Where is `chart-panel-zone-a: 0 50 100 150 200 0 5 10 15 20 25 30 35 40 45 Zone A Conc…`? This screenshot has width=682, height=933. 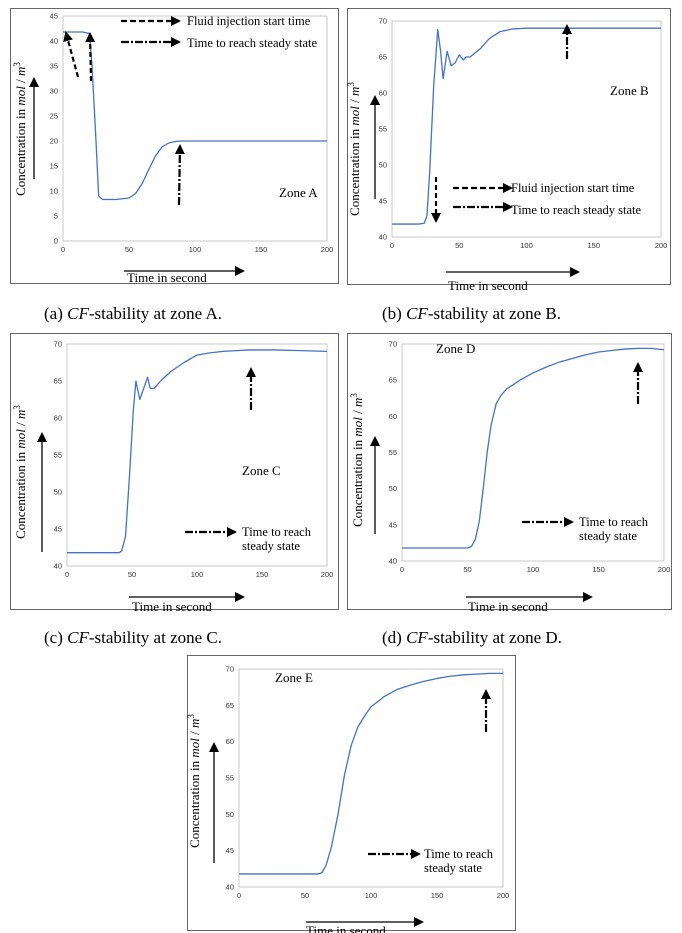
chart-panel-zone-a: 0 50 100 150 200 0 5 10 15 20 25 30 35 40 45 Zone A Conc… is located at coordinates (174, 147).